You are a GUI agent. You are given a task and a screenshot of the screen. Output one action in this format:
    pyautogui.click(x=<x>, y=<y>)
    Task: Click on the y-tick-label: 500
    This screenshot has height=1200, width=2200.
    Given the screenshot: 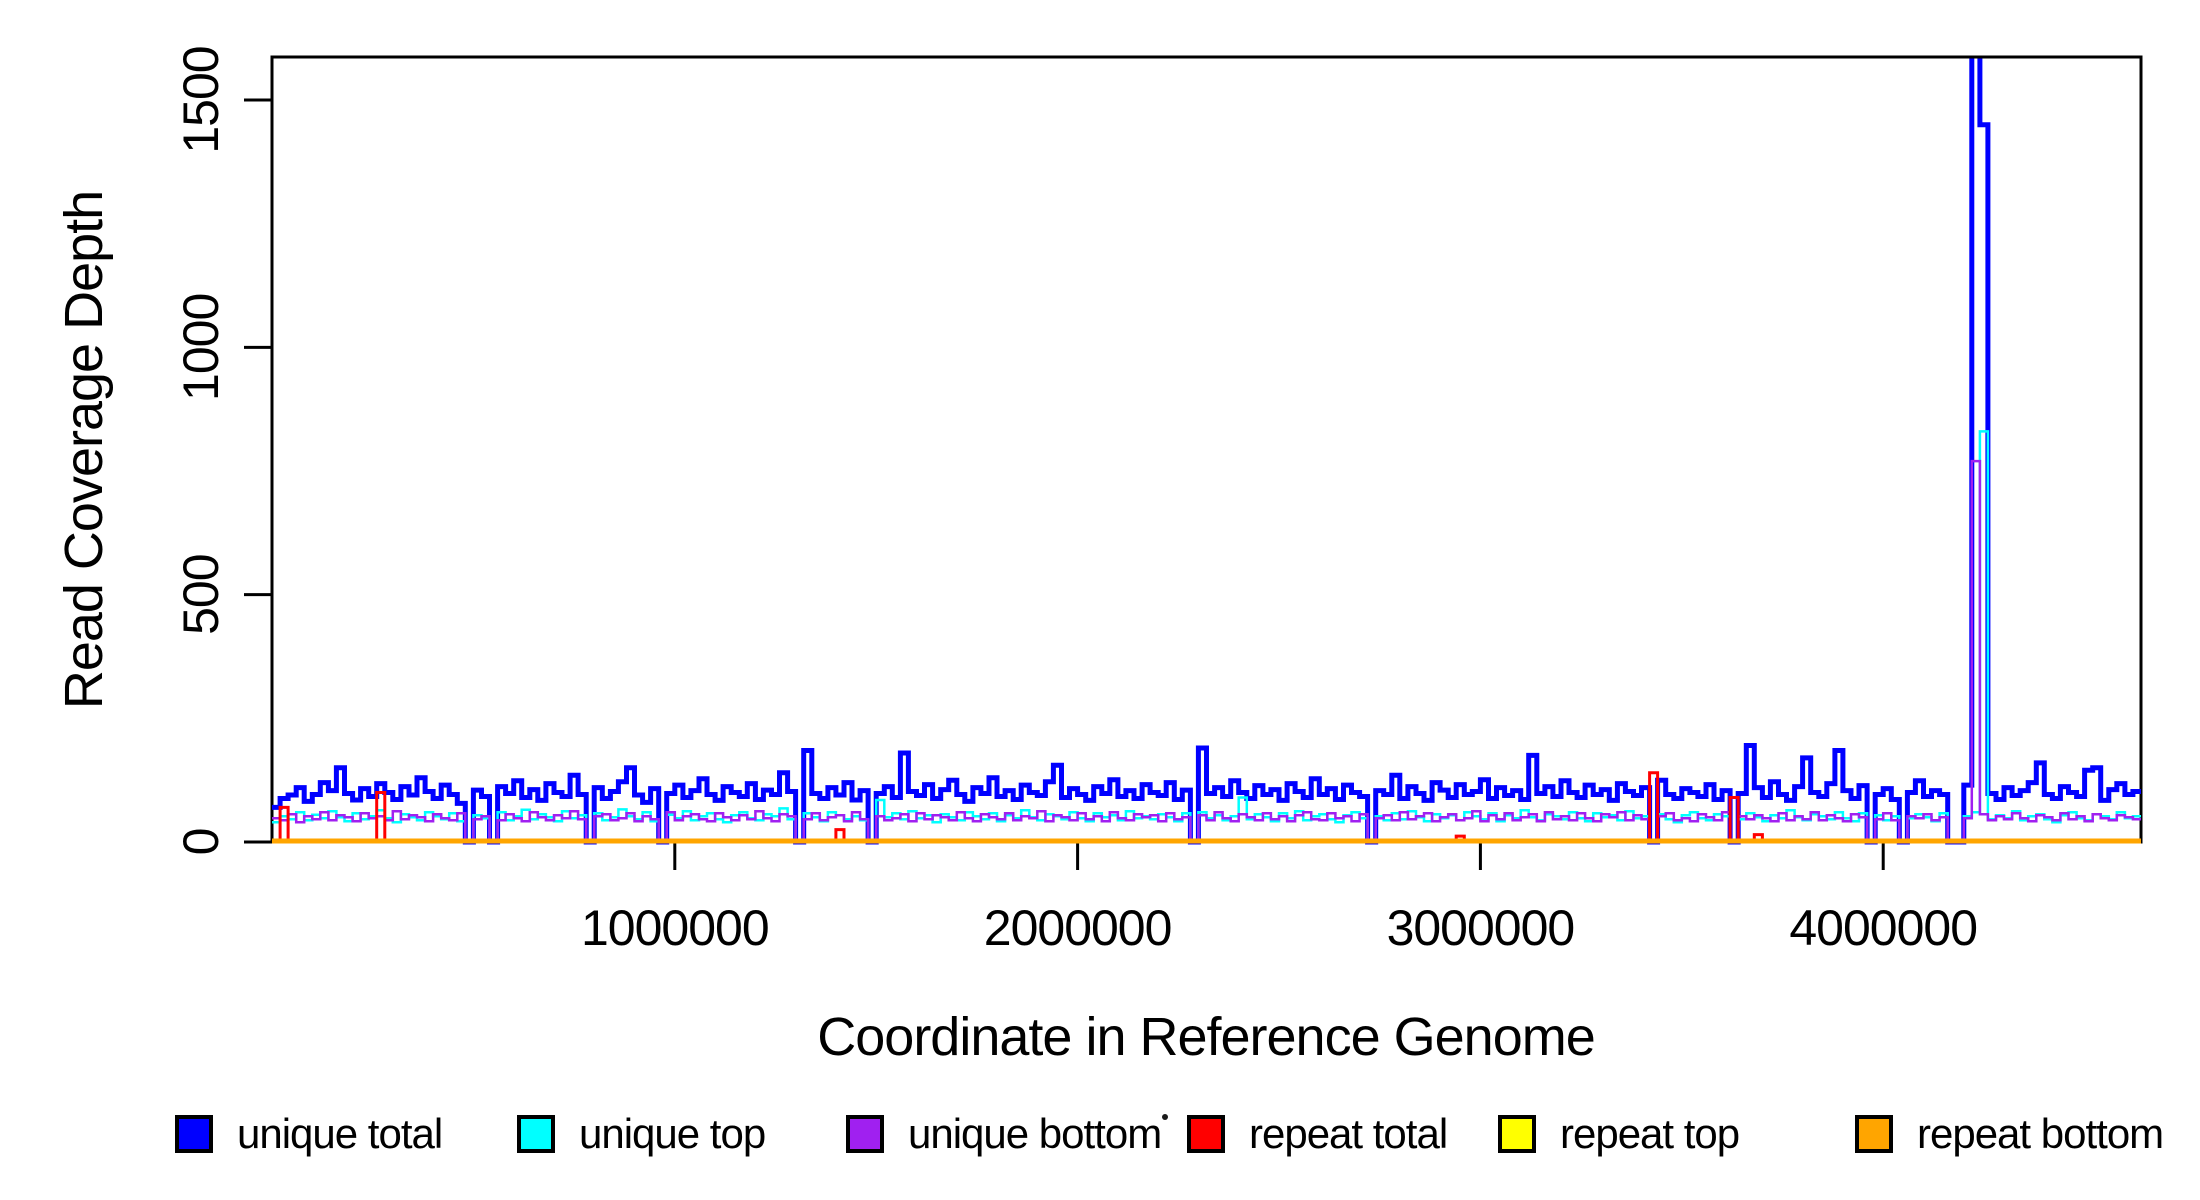 What is the action you would take?
    pyautogui.click(x=201, y=594)
    